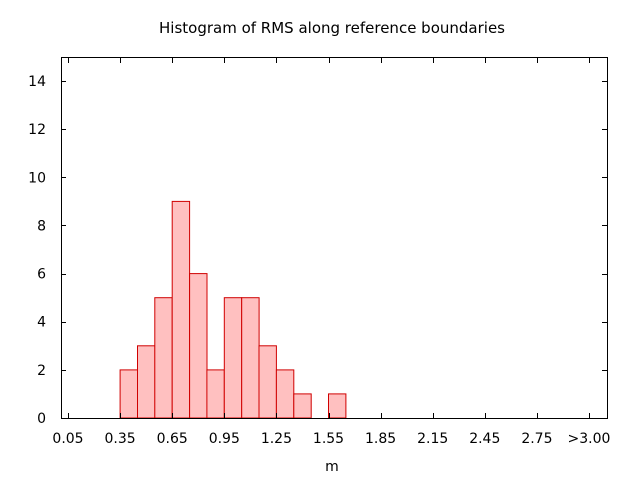 The image size is (640, 480). What do you see at coordinates (432, 439) in the screenshot?
I see `x-tick-label-7: 2.15` at bounding box center [432, 439].